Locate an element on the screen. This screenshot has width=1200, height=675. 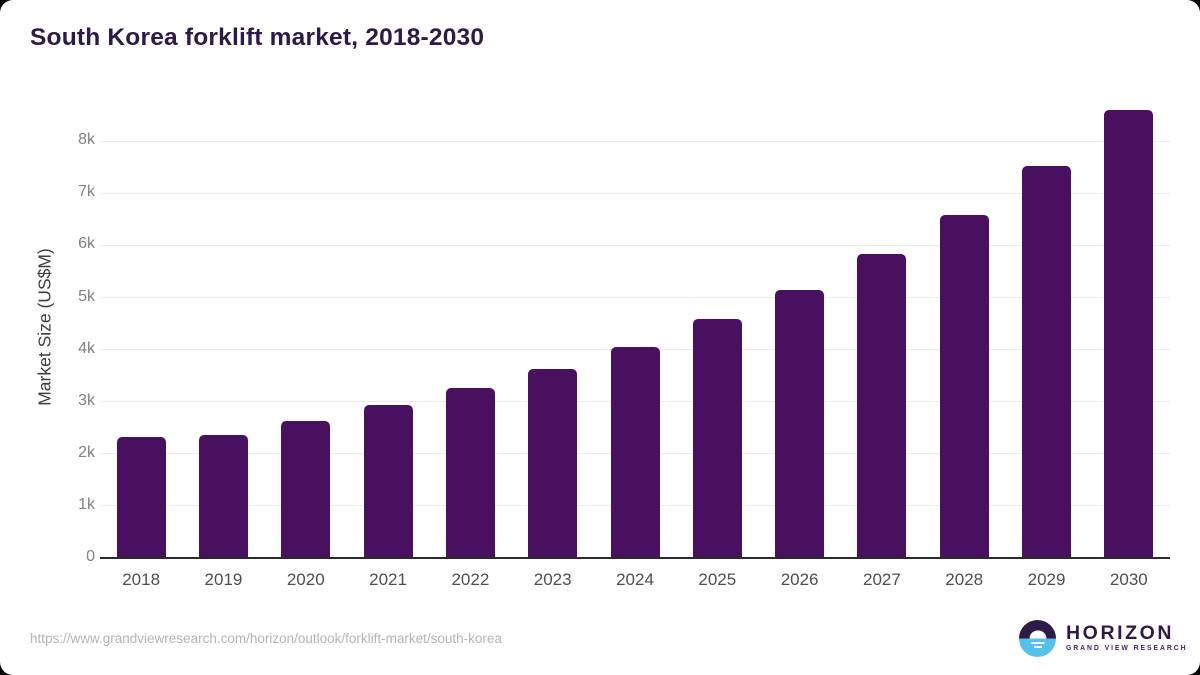
bar-2030 is located at coordinates (1129, 333).